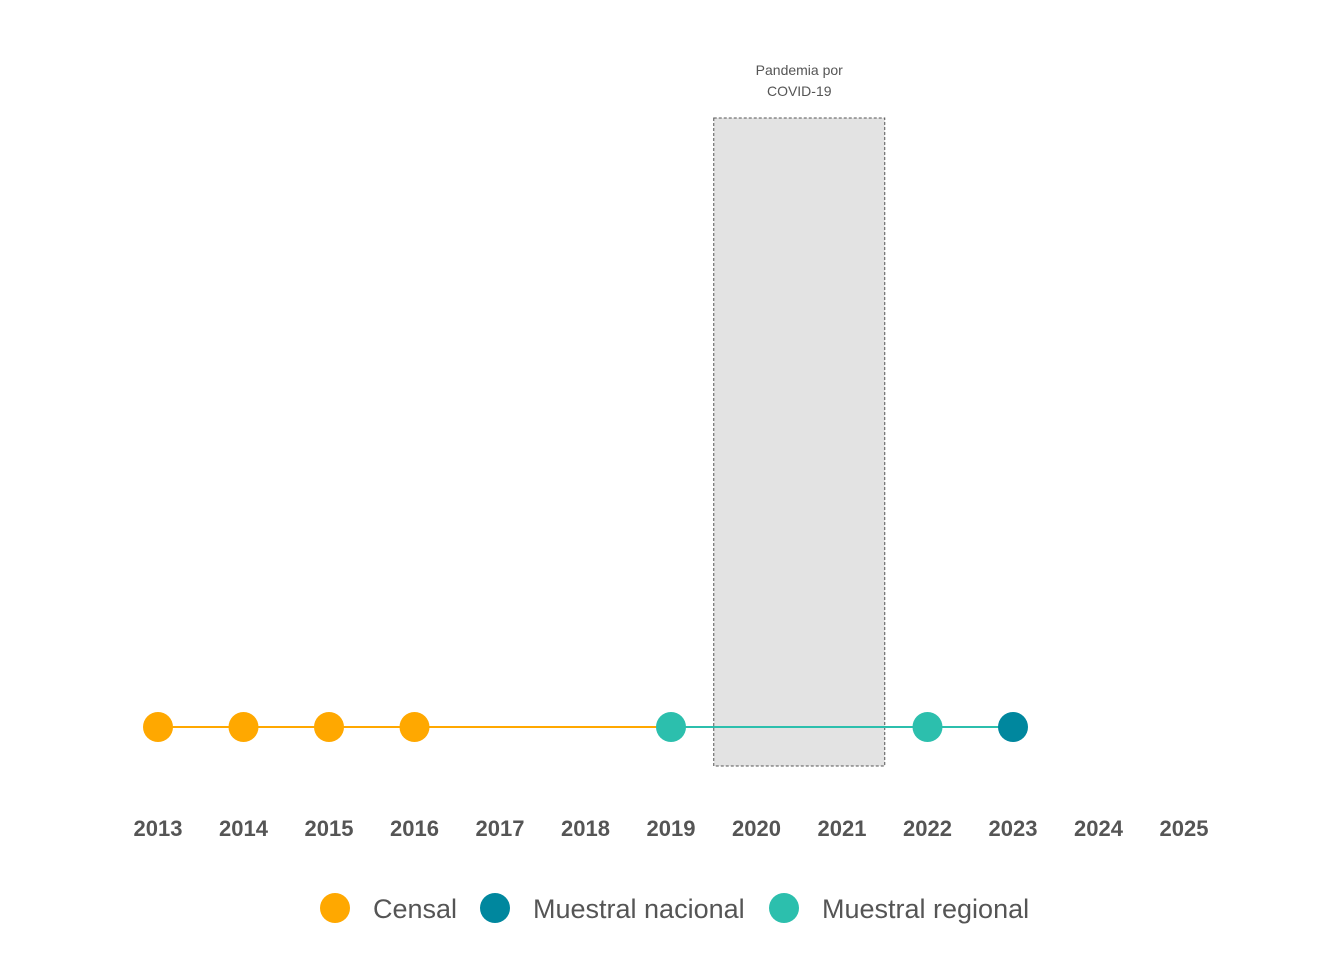  Describe the element at coordinates (671, 727) in the screenshot. I see `point-series3-2019` at that location.